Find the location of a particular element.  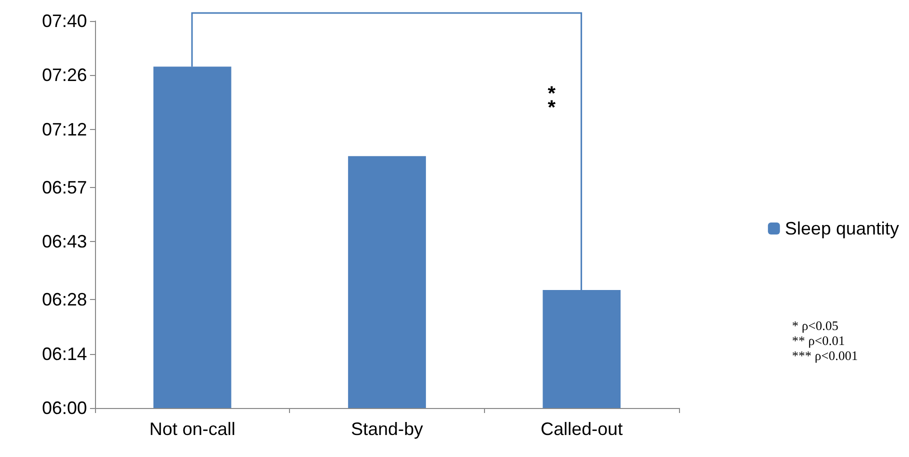

legend-label: Sleep quantity is located at coordinates (842, 228).